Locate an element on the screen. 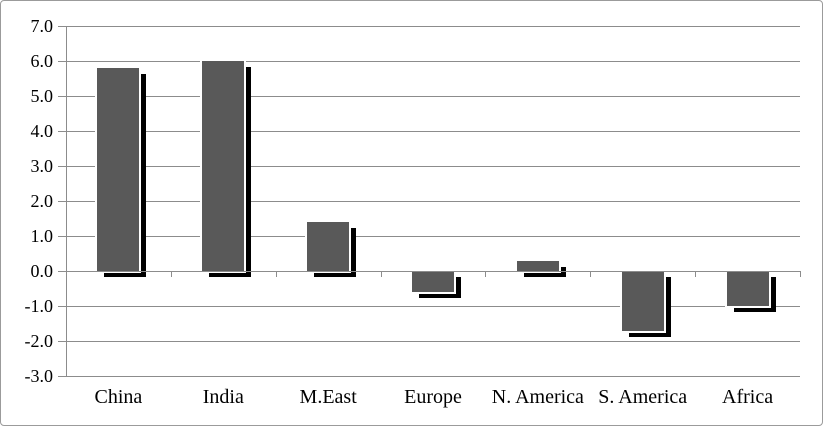  x-axis-category-label: S. America is located at coordinates (643, 397).